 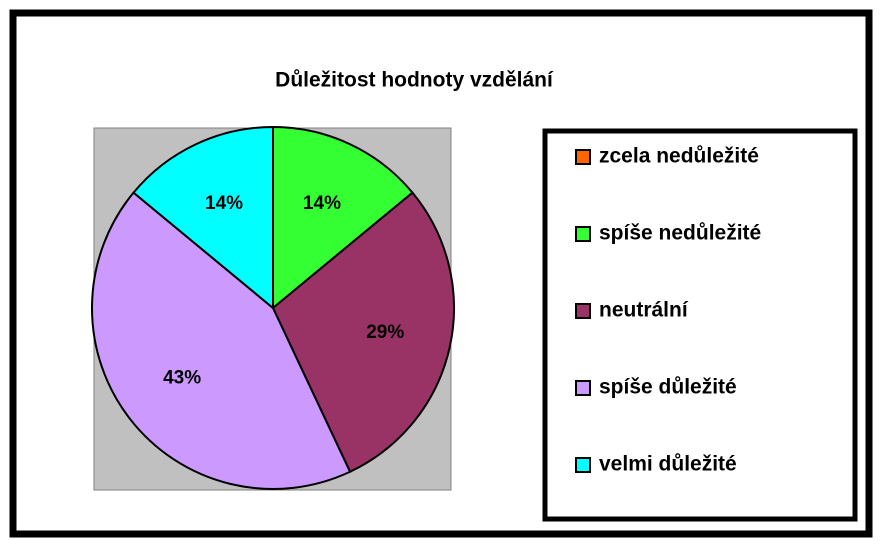 I want to click on legend-label: zcela nedůležité, so click(x=679, y=156).